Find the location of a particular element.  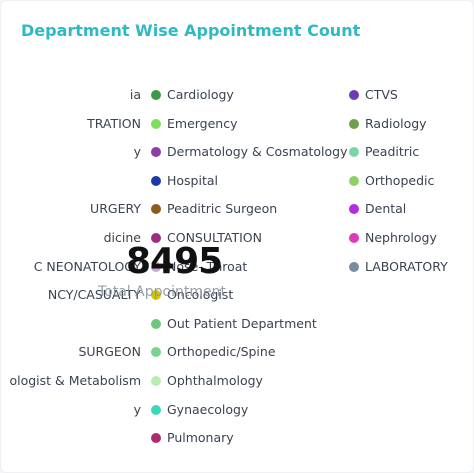

legend-item: Ophthalmology is located at coordinates (207, 381).